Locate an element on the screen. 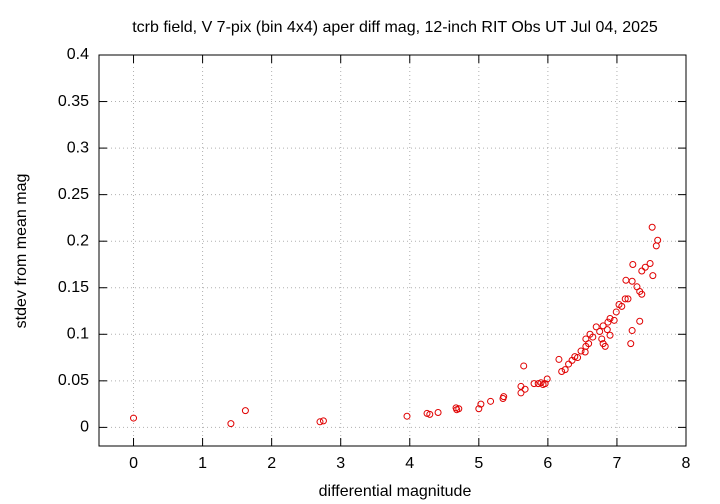 This screenshot has width=720, height=504. x-tick-label: 4 is located at coordinates (409, 463).